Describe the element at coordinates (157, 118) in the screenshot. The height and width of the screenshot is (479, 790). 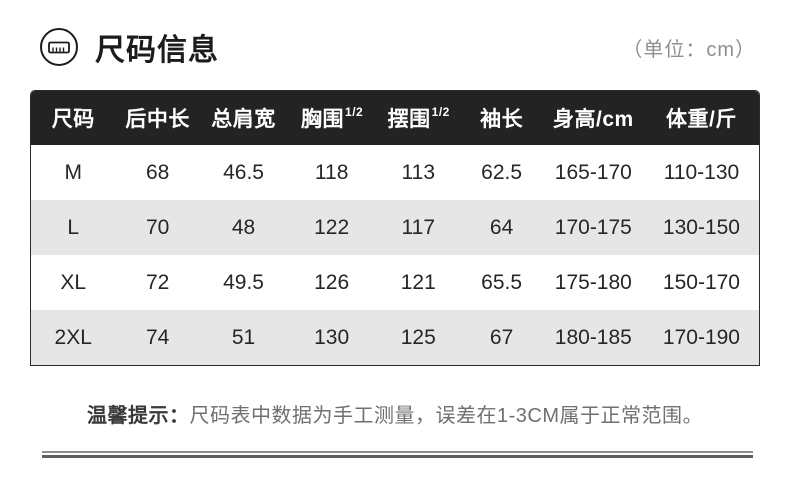
I see `column-header: 后中长` at that location.